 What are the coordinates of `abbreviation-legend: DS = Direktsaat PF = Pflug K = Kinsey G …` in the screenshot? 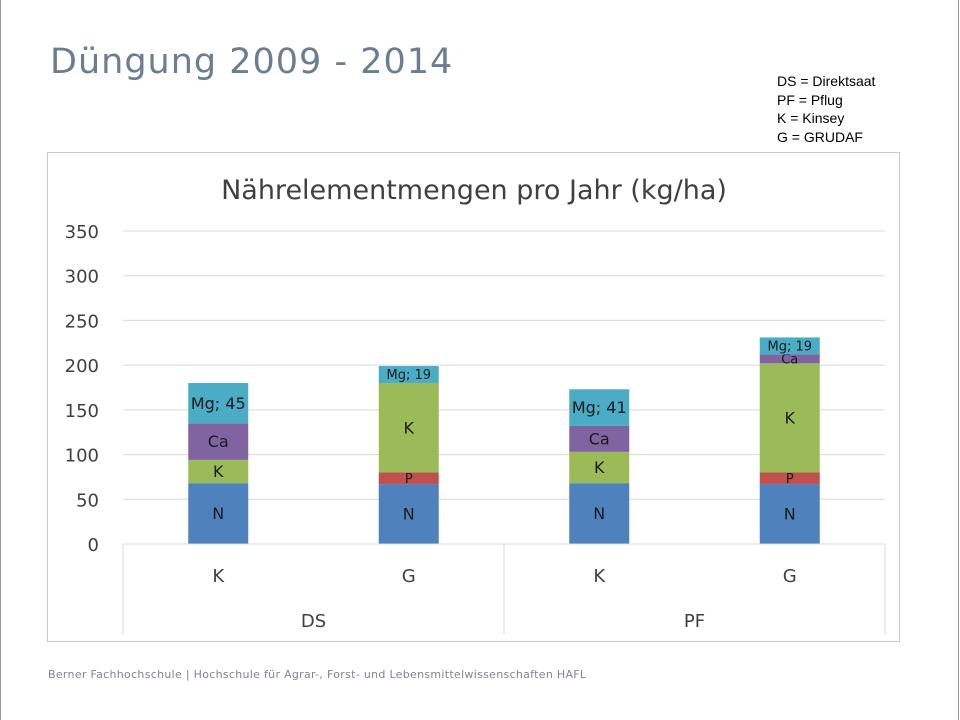 It's located at (826, 109).